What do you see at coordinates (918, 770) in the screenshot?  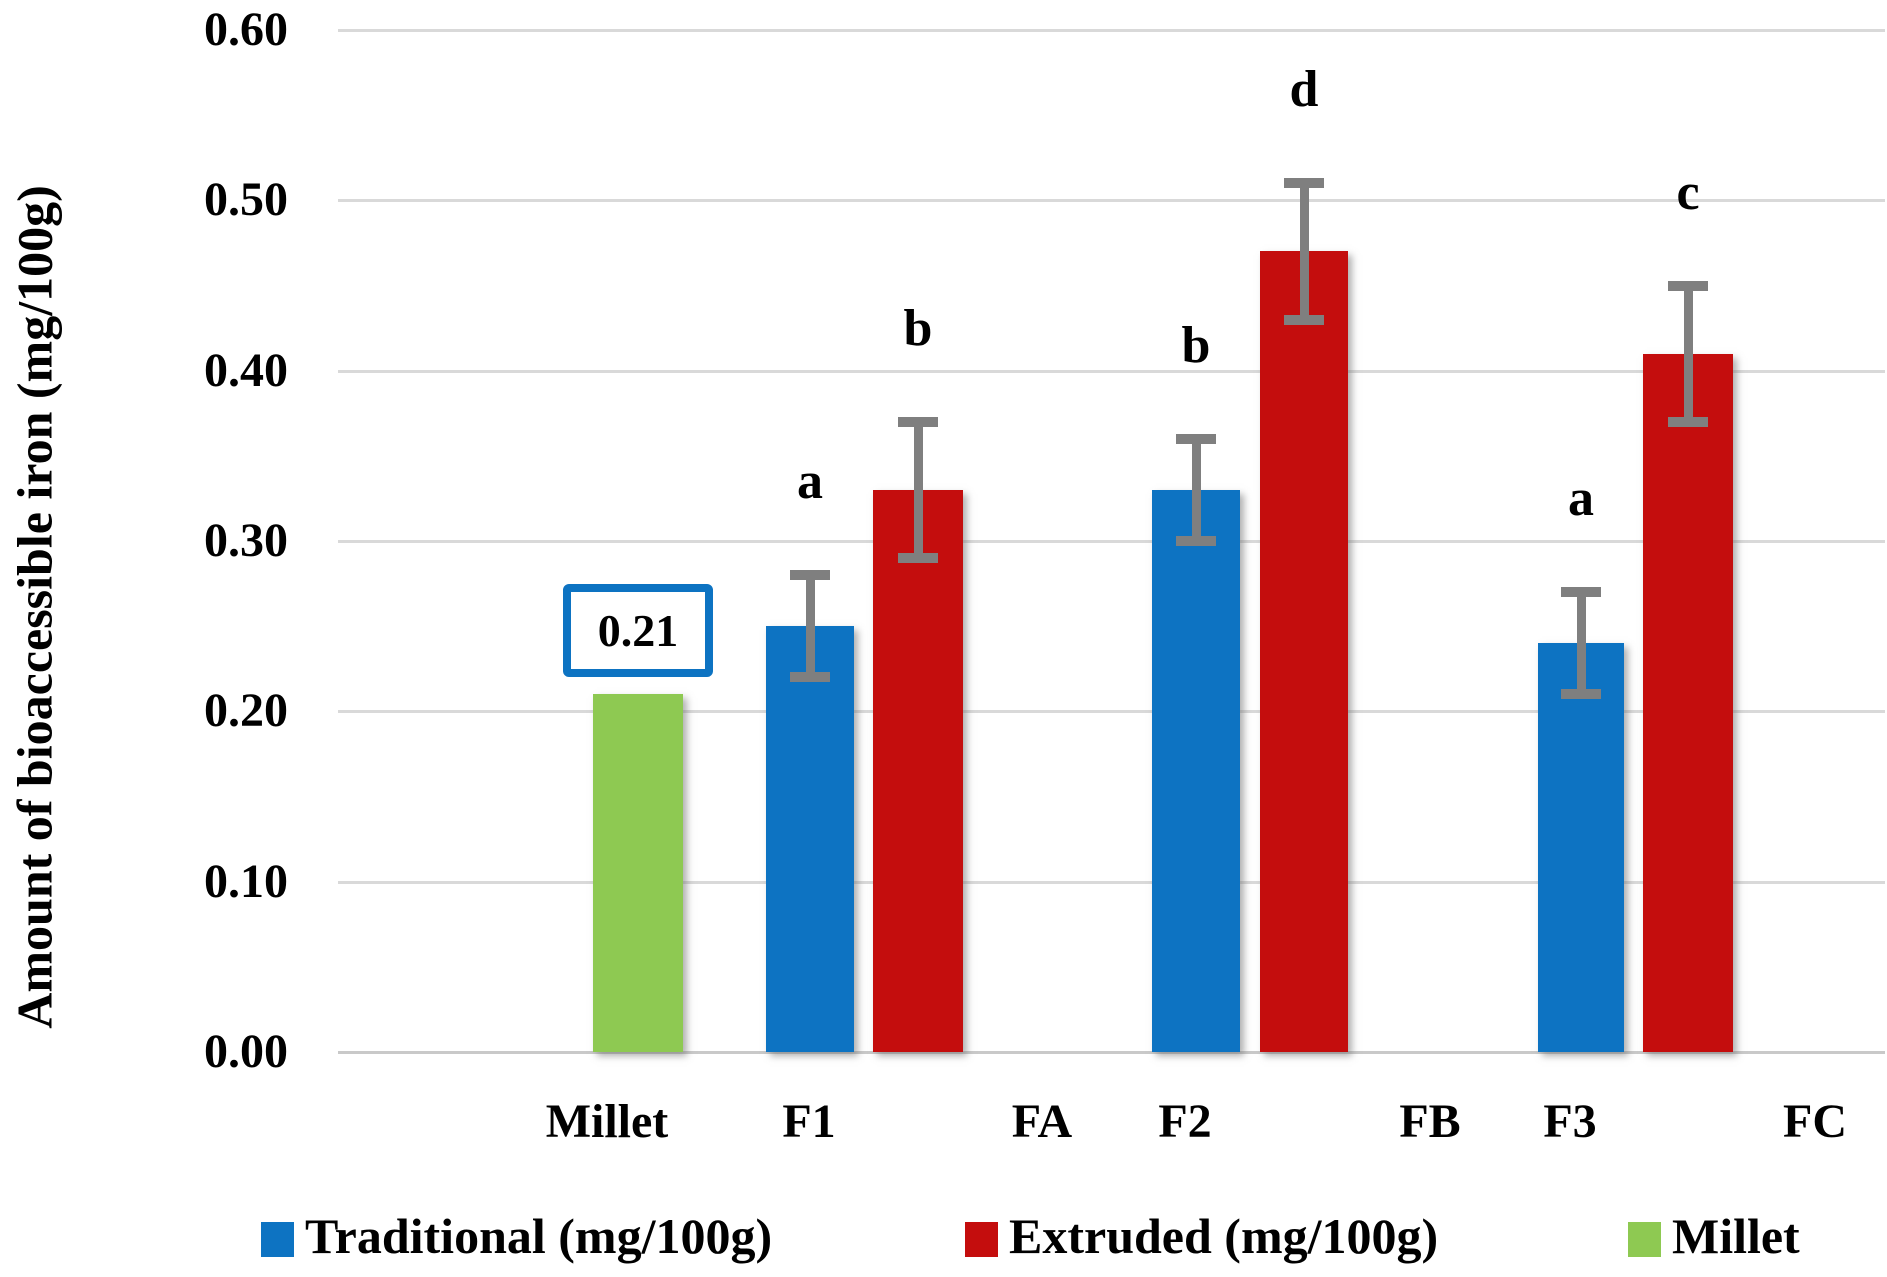 I see `bar-f1-extruded` at bounding box center [918, 770].